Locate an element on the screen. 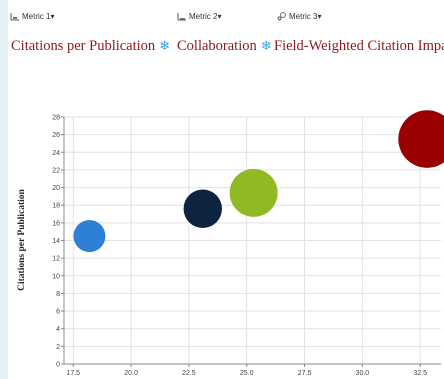  metric-1-title-text: Citations per Publication is located at coordinates (83, 46).